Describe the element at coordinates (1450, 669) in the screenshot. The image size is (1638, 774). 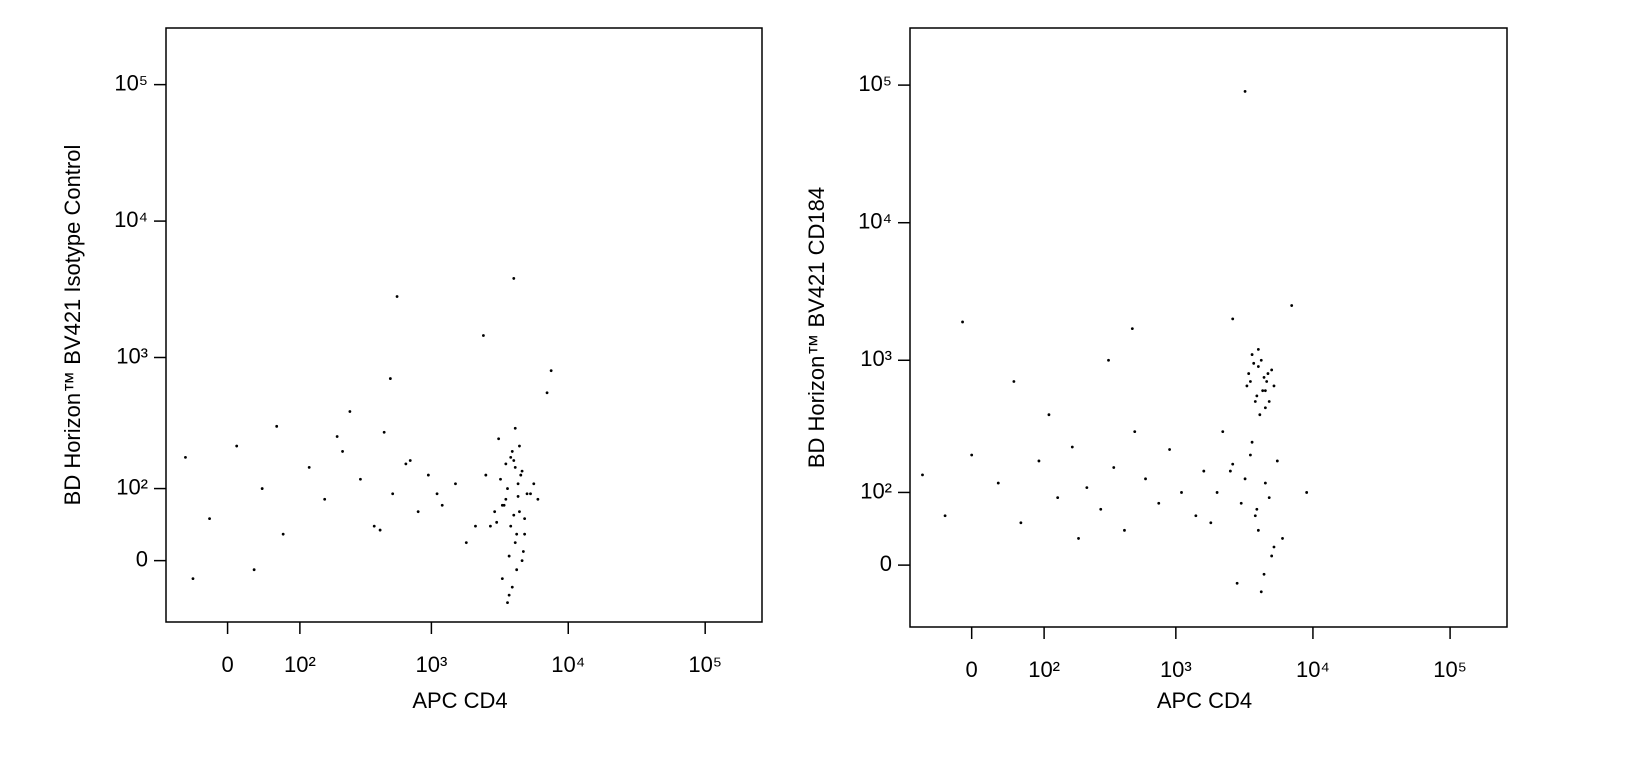
I see `x-tick-label: 10⁵` at that location.